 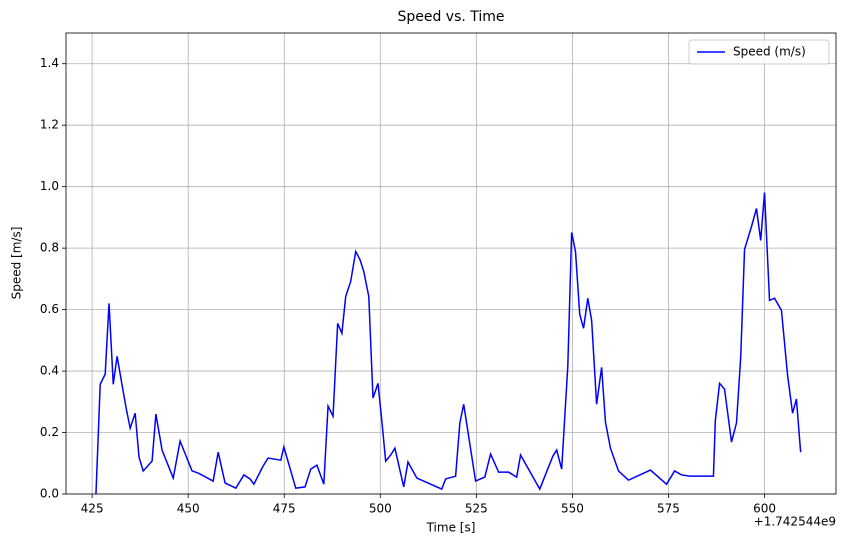 I want to click on y-axis-label: Speed [m/s], so click(x=17, y=263).